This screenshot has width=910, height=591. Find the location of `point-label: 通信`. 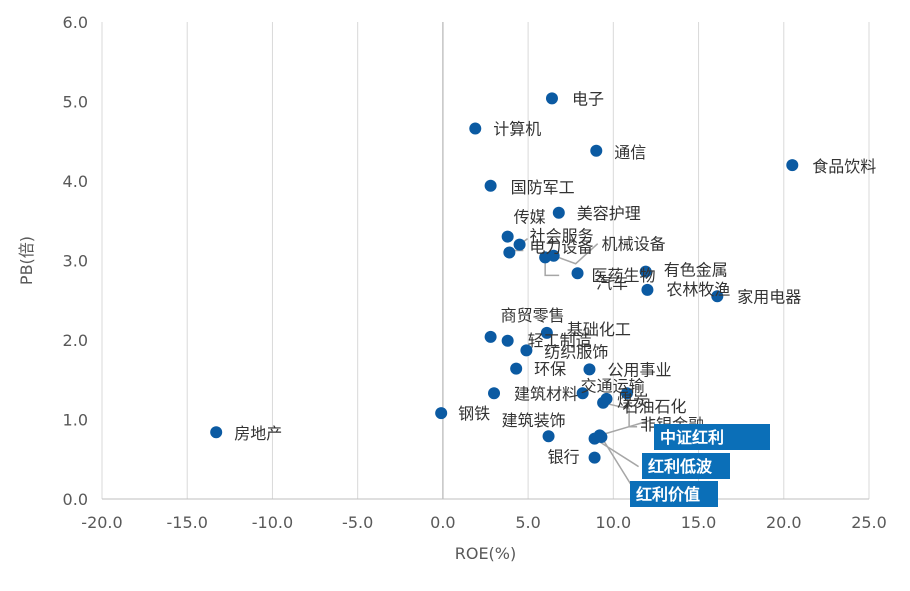

point-label: 通信 is located at coordinates (630, 152).